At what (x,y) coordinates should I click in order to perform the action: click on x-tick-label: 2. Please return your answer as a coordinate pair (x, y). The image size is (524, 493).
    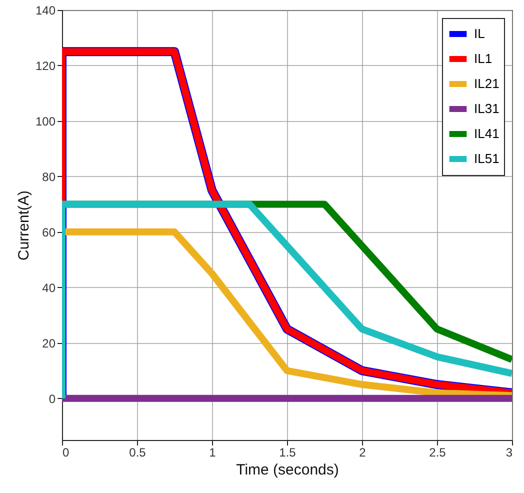
    Looking at the image, I should click on (362, 453).